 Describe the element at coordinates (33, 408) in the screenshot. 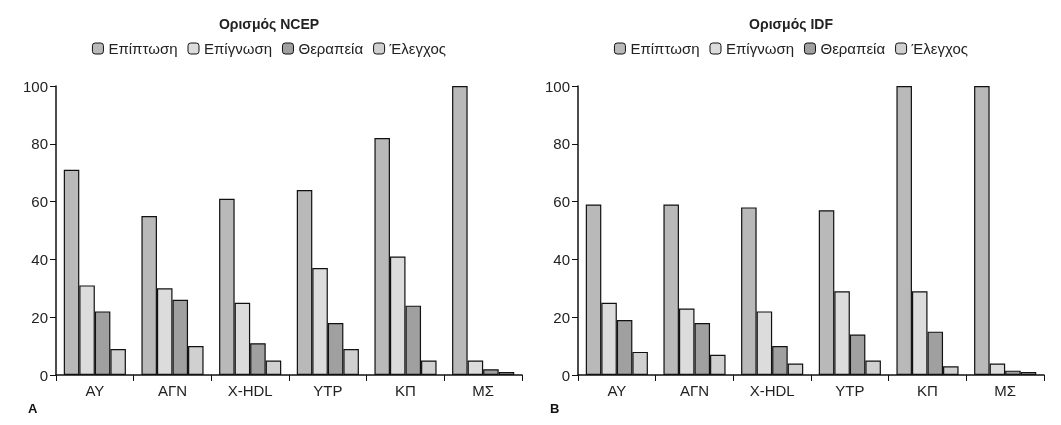

I see `text: A` at that location.